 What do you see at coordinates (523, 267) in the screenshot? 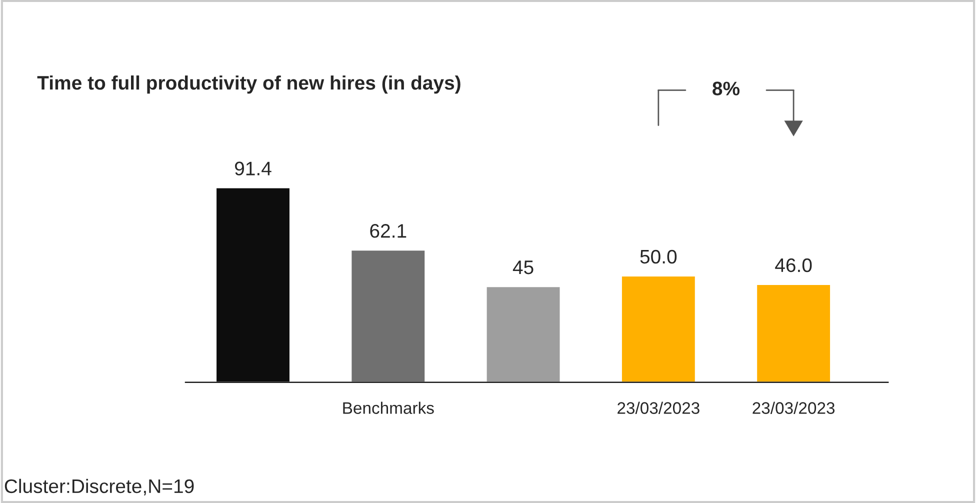
I see `data-label: 45` at bounding box center [523, 267].